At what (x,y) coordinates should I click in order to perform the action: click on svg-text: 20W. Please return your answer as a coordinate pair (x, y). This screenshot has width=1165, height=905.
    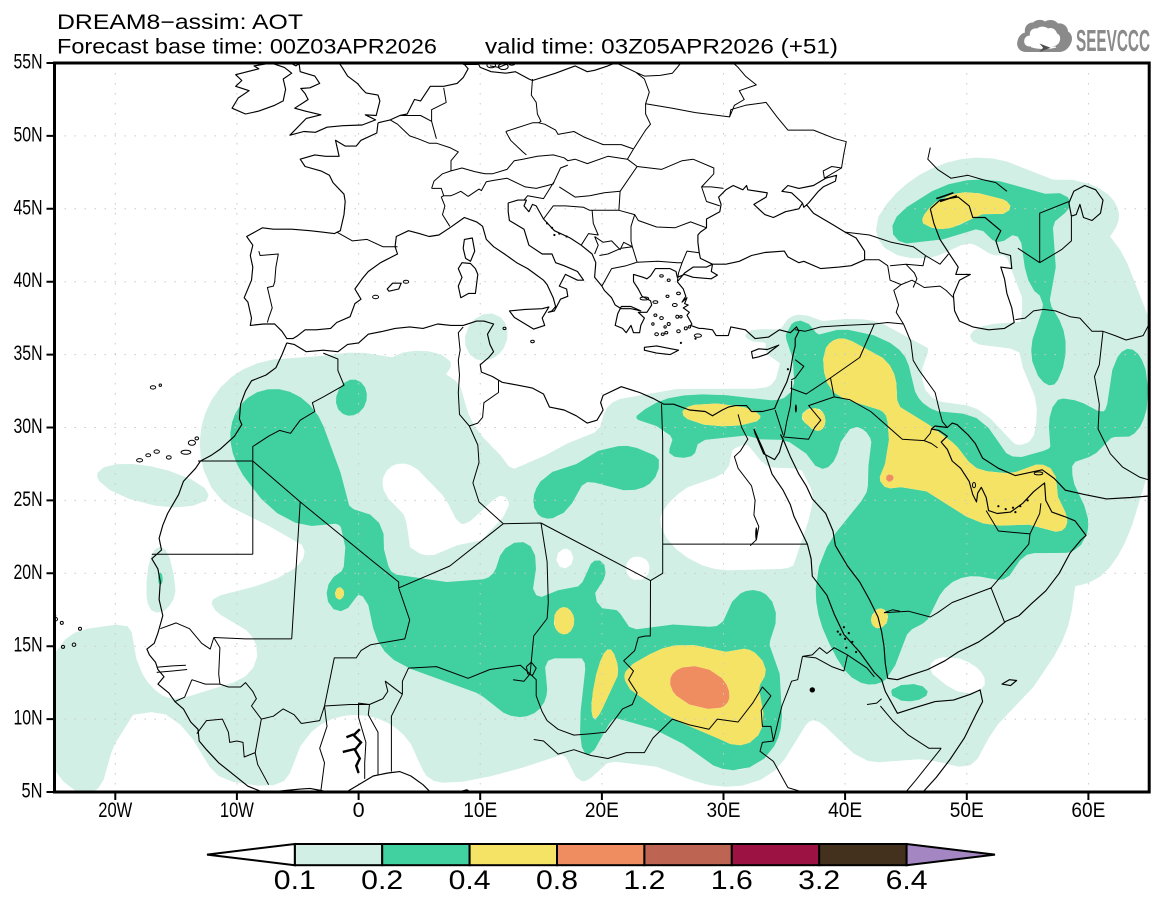
    Looking at the image, I should click on (115, 810).